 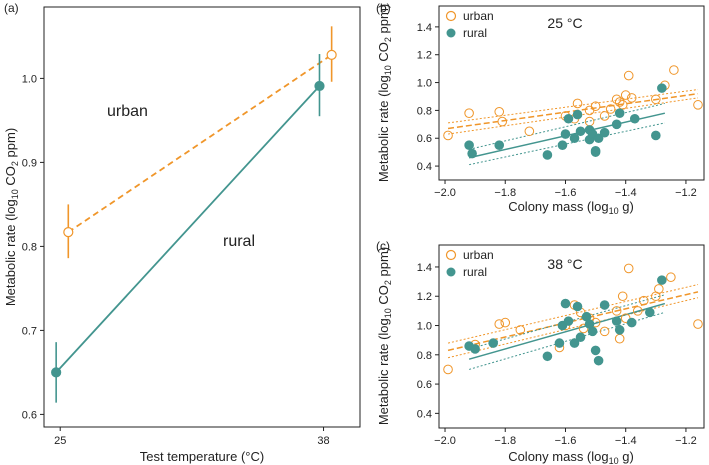 I want to click on panel-c-x-tick-label: −1.6, so click(x=566, y=441).